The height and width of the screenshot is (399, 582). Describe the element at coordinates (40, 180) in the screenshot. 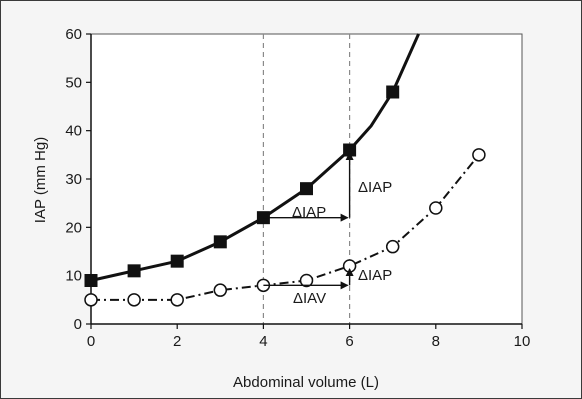

I see `y-axis-label: IAP (mm Hg)` at that location.